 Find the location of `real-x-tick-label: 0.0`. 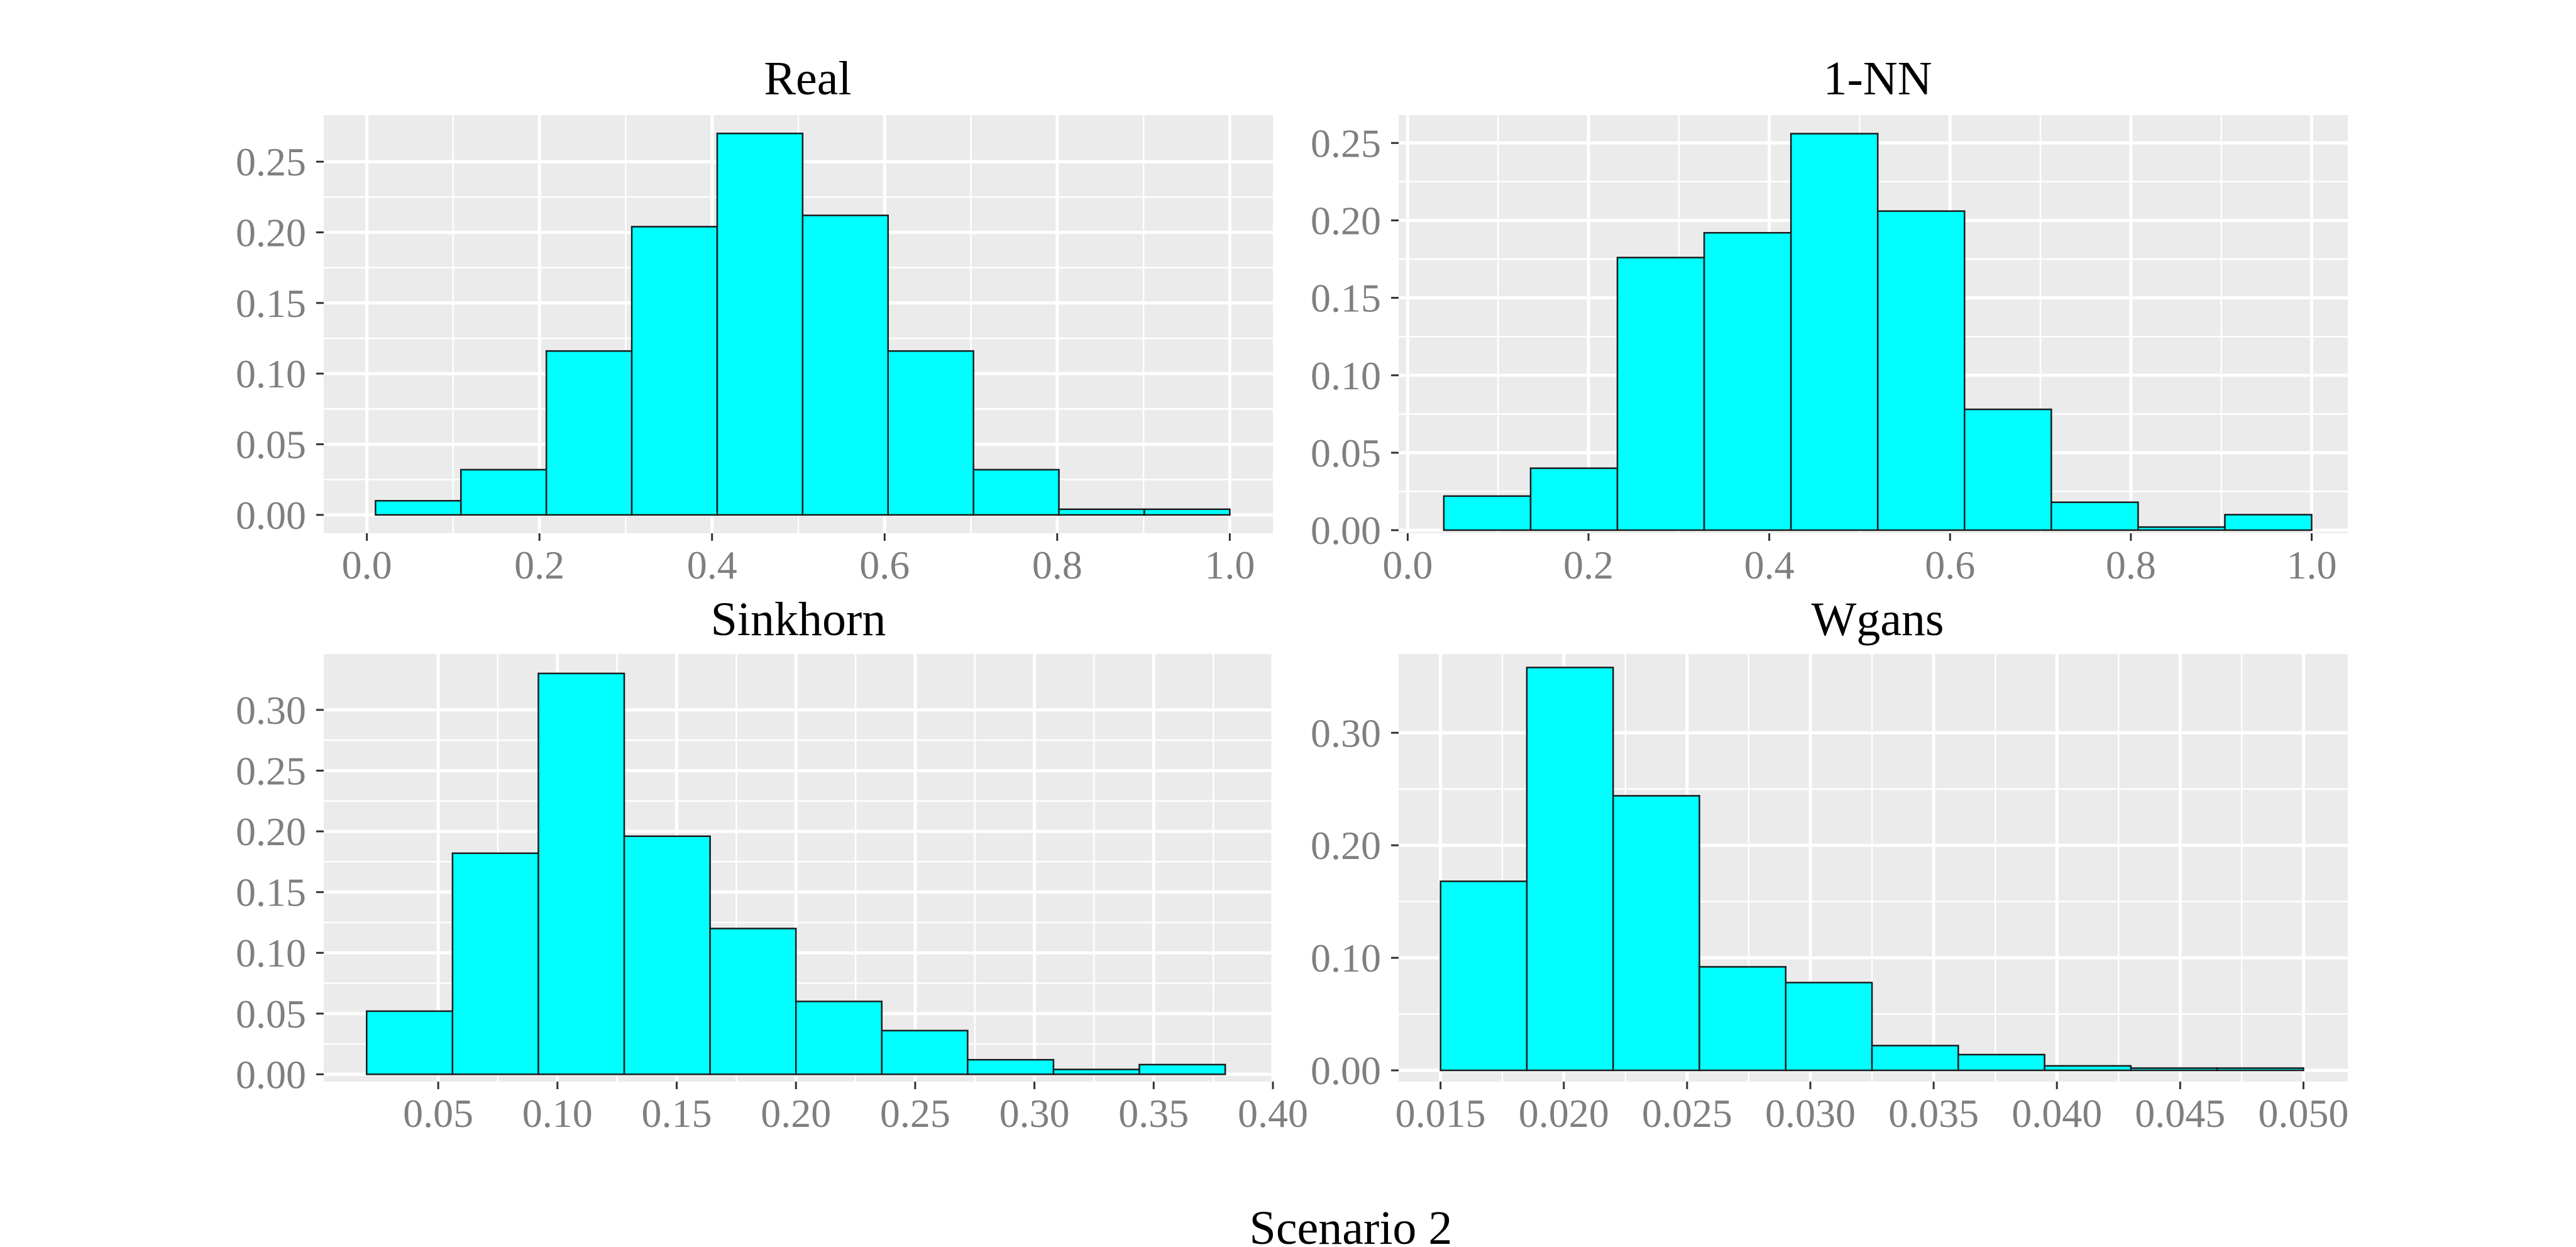

real-x-tick-label: 0.0 is located at coordinates (367, 565).